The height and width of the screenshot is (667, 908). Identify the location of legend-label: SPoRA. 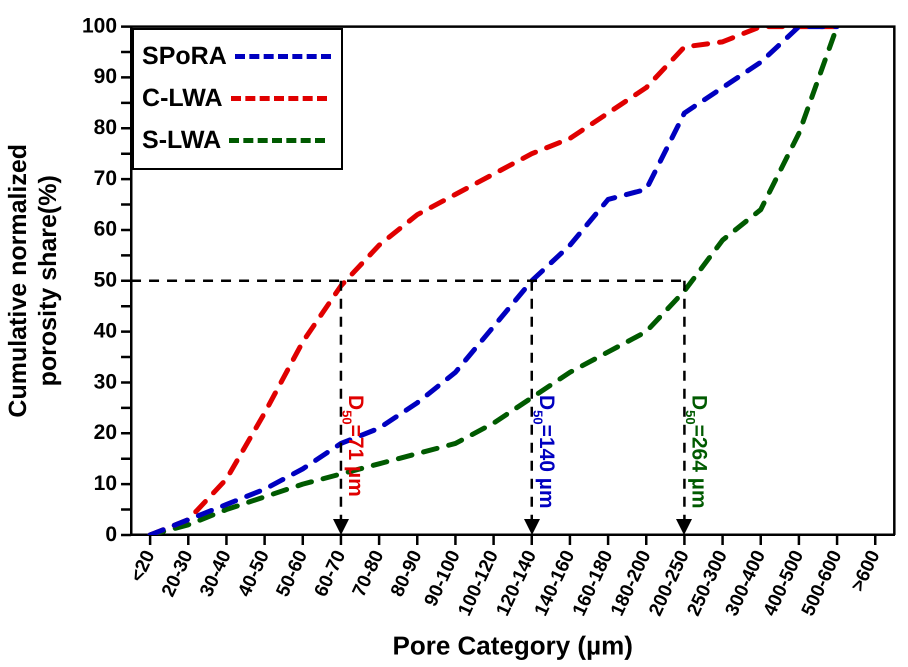
(184, 57).